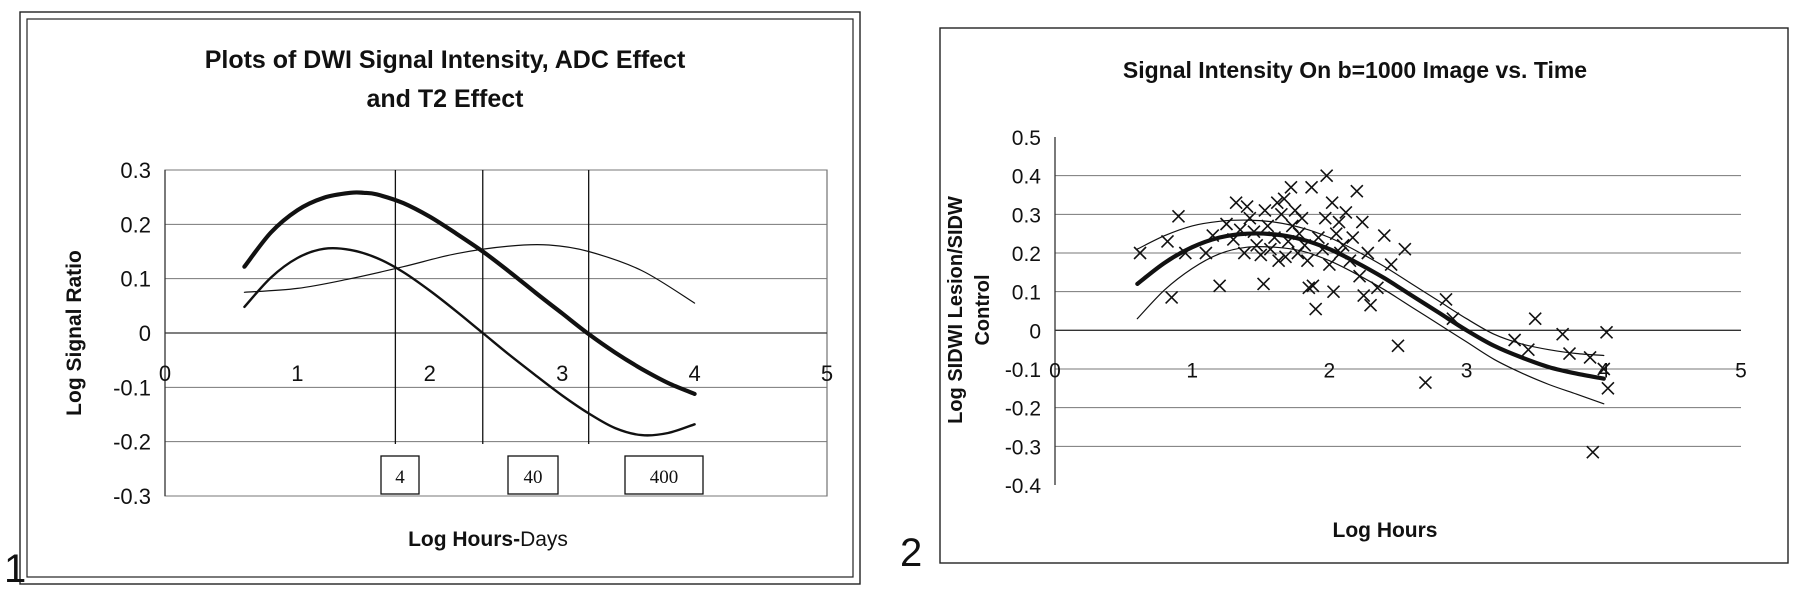 Image resolution: width=1800 pixels, height=590 pixels. I want to click on chart-2-y-label-line-1: Log SIDWI Lesion/SIDW, so click(956, 310).